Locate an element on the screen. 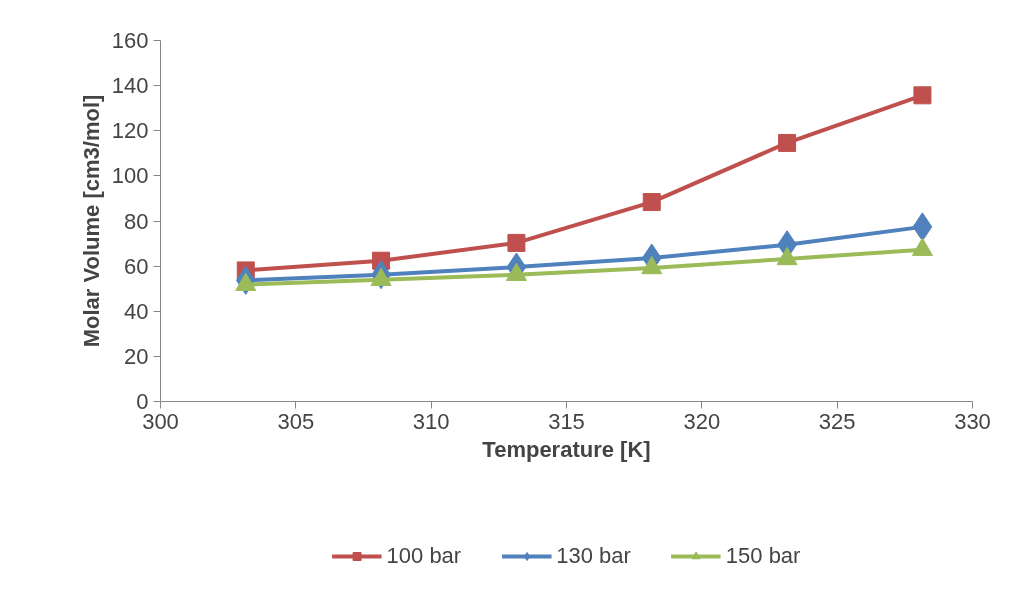 The image size is (1020, 607). y-tick-label: 140 is located at coordinates (130, 86).